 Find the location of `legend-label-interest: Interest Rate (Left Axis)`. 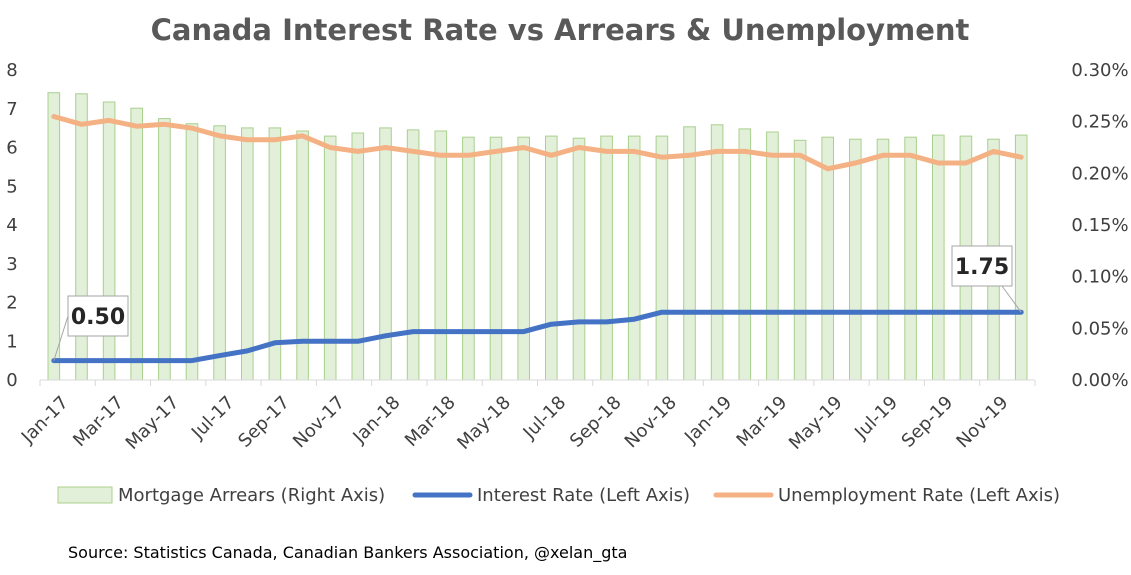

legend-label-interest: Interest Rate (Left Axis) is located at coordinates (583, 495).